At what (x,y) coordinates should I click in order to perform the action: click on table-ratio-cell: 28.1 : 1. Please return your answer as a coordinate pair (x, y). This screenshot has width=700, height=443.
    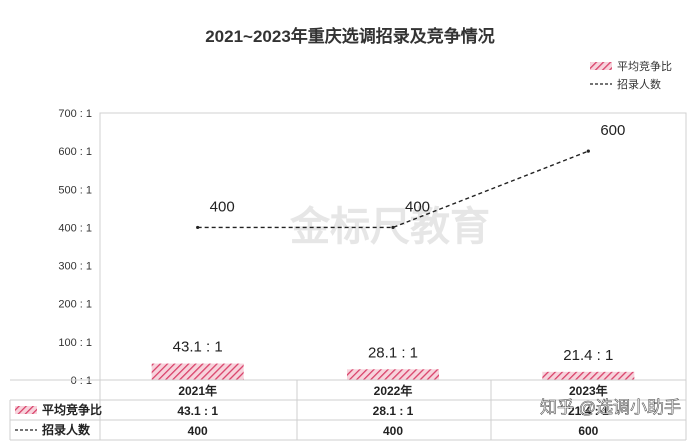
    Looking at the image, I should click on (393, 411).